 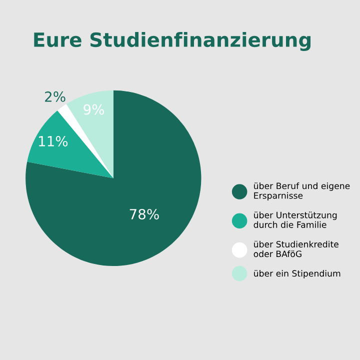 What do you see at coordinates (297, 274) in the screenshot?
I see `legend-label: über ein Stipendium` at bounding box center [297, 274].